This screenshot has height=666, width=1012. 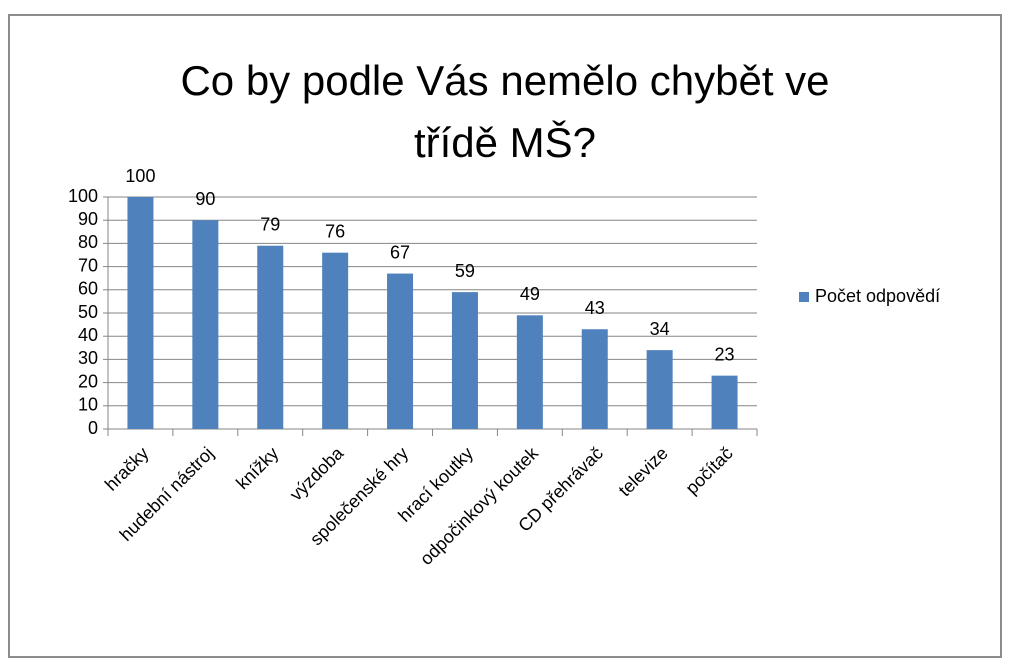 What do you see at coordinates (335, 231) in the screenshot?
I see `data-label: 76` at bounding box center [335, 231].